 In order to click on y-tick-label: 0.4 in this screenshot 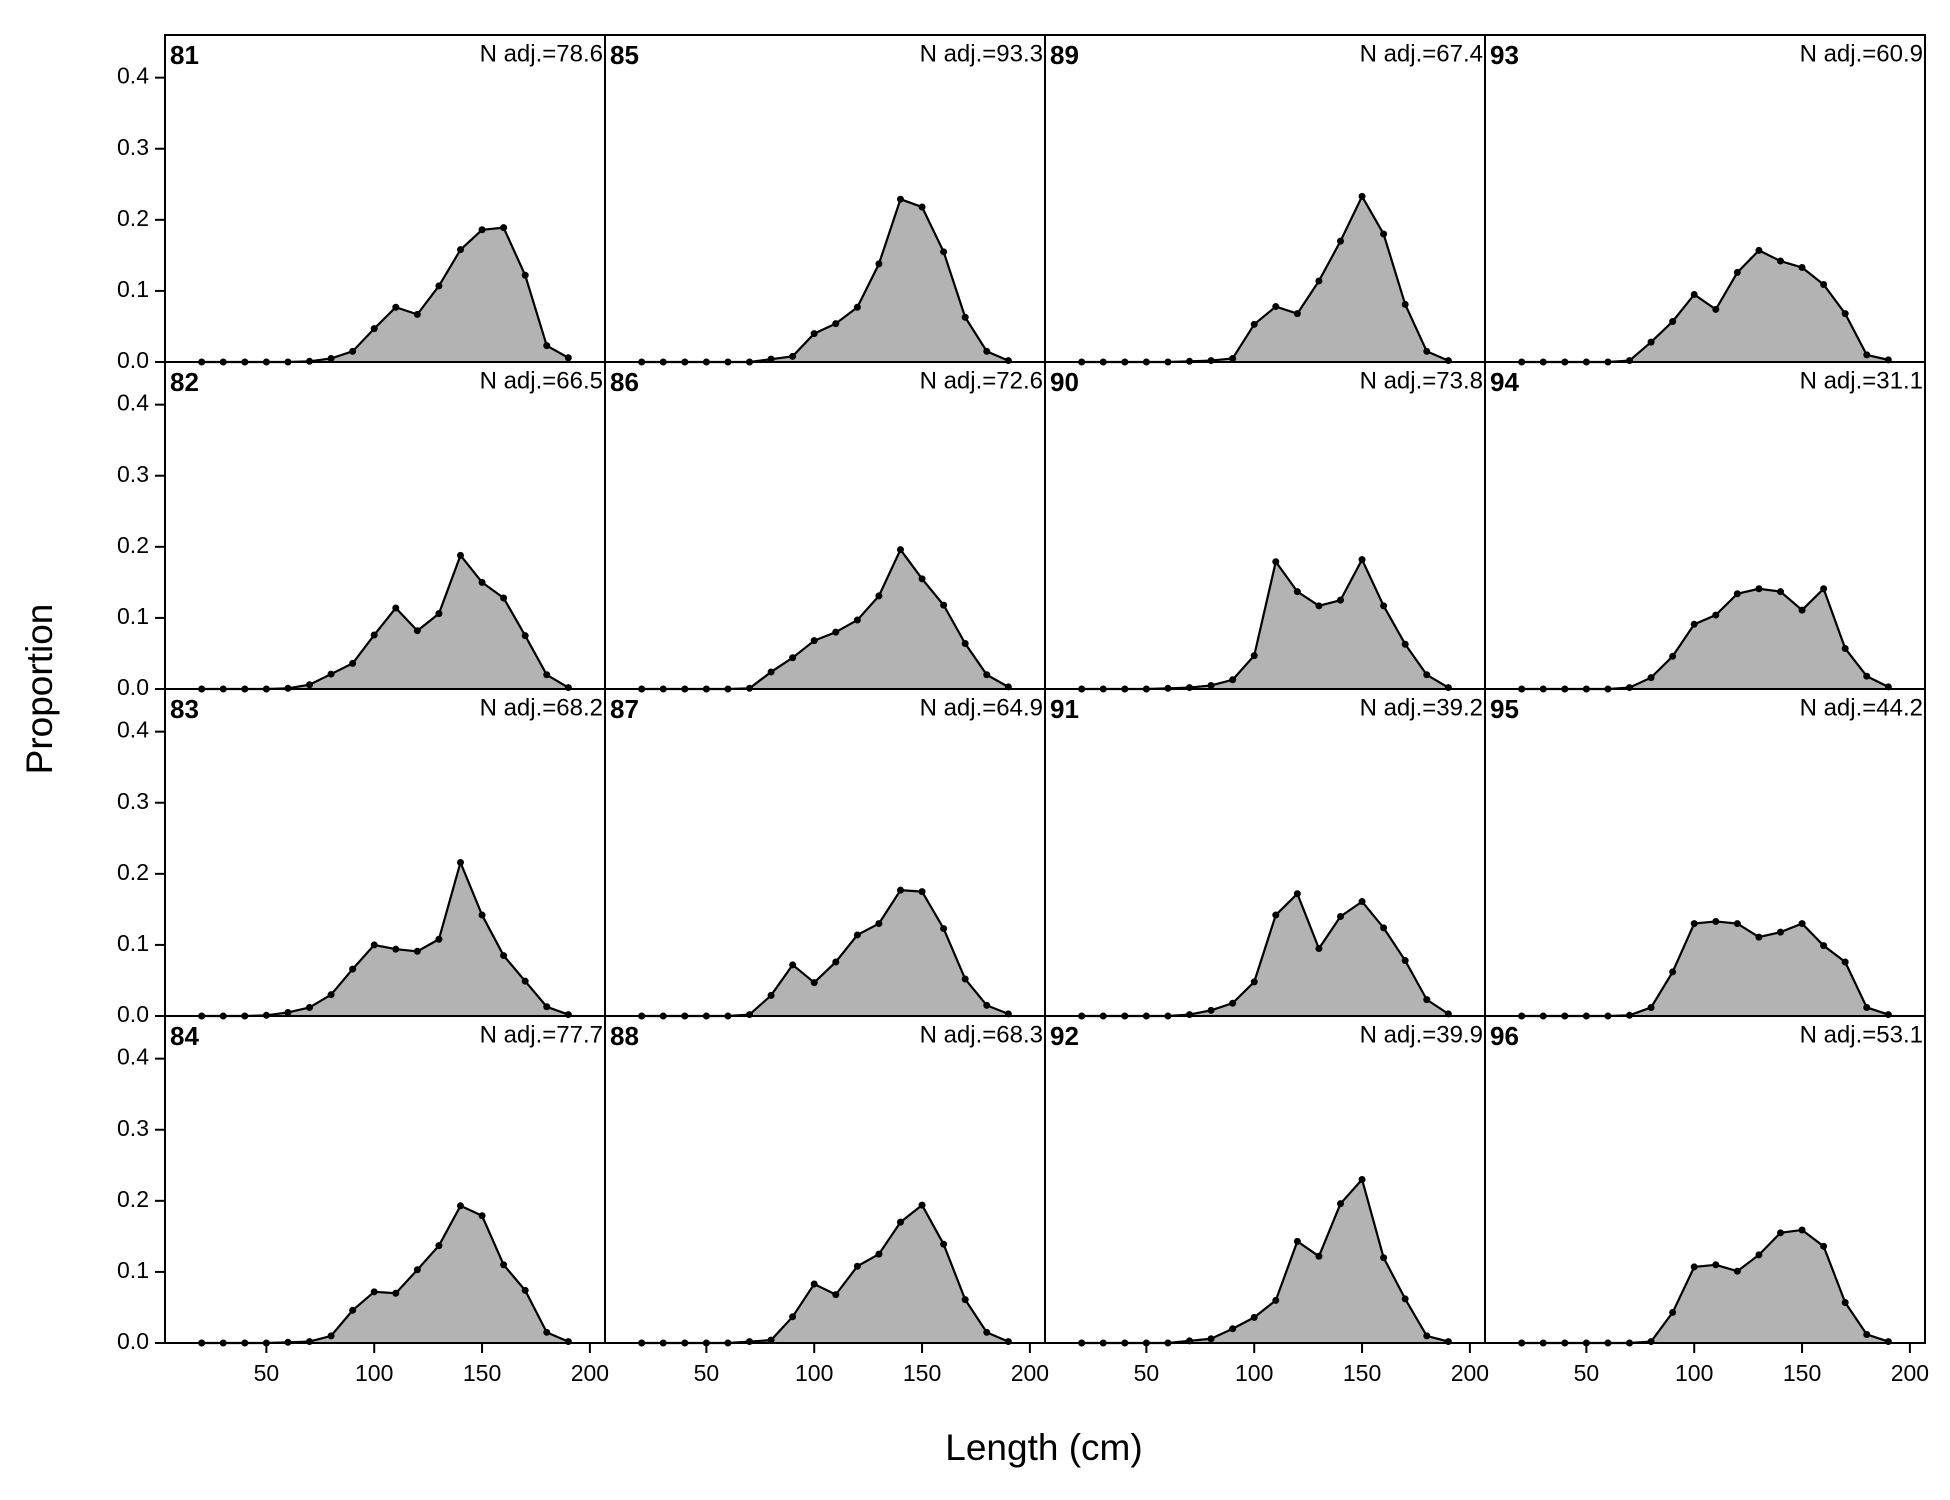, I will do `click(133, 403)`.